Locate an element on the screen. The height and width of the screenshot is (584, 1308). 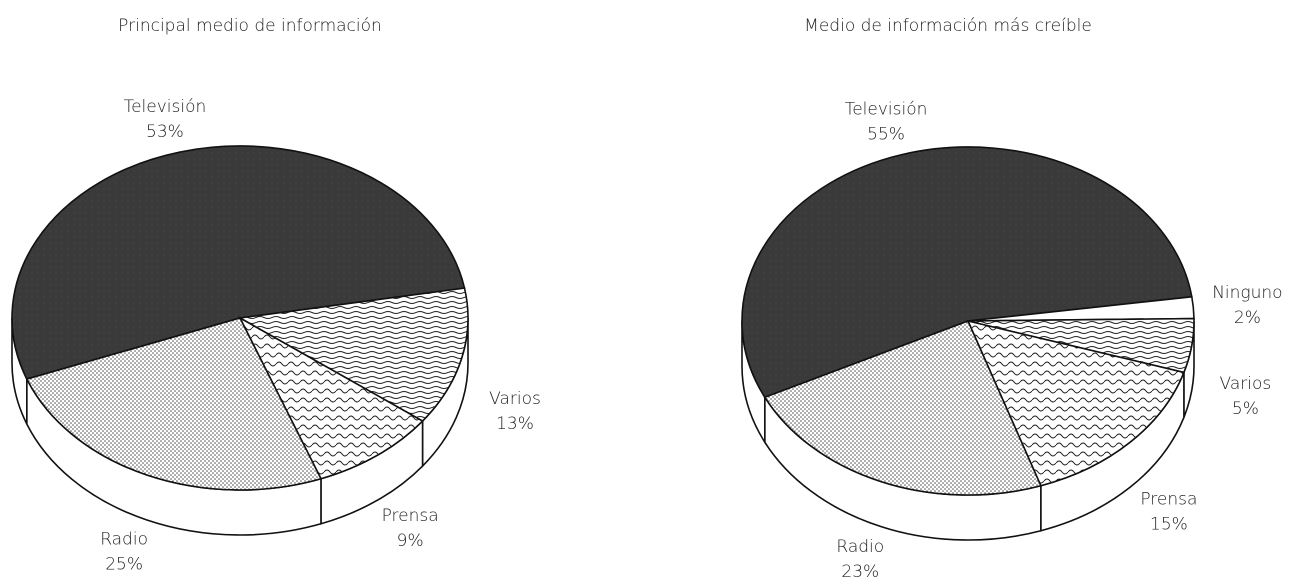
chart-title: Medio de información más creíble is located at coordinates (948, 26).